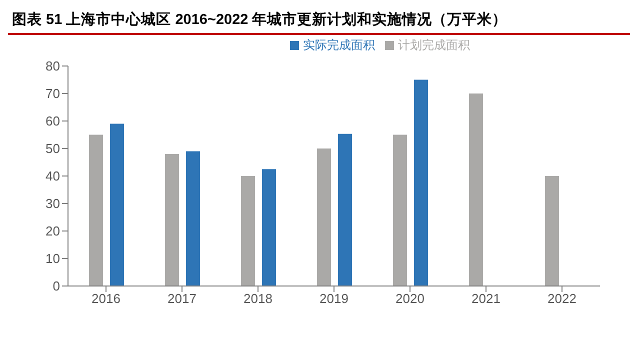 This screenshot has width=638, height=341. What do you see at coordinates (53, 204) in the screenshot?
I see `y-tick-label: 30` at bounding box center [53, 204].